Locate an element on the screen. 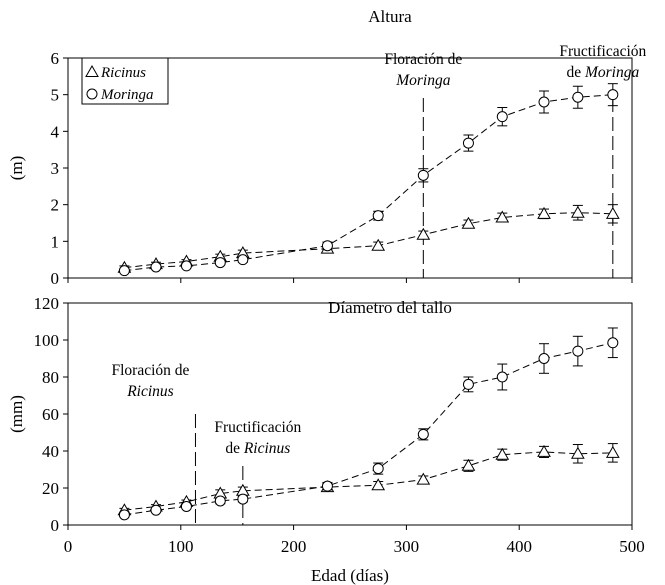 This screenshot has width=665, height=585. y-tick-label: 3 is located at coordinates (55, 168).